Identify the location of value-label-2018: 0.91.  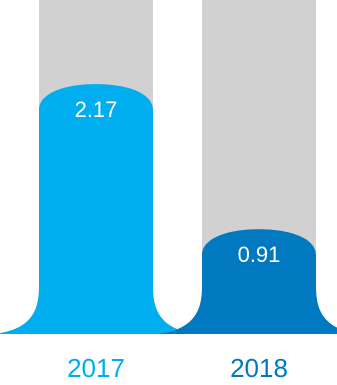
(259, 254).